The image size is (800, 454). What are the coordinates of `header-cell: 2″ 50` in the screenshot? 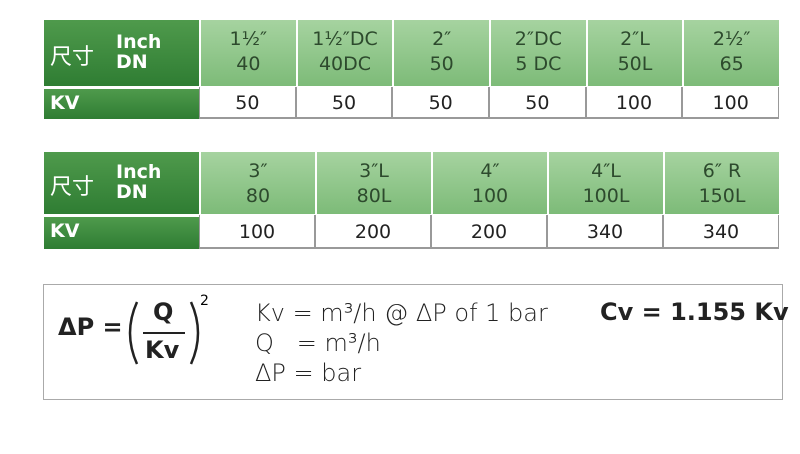 It's located at (440, 53).